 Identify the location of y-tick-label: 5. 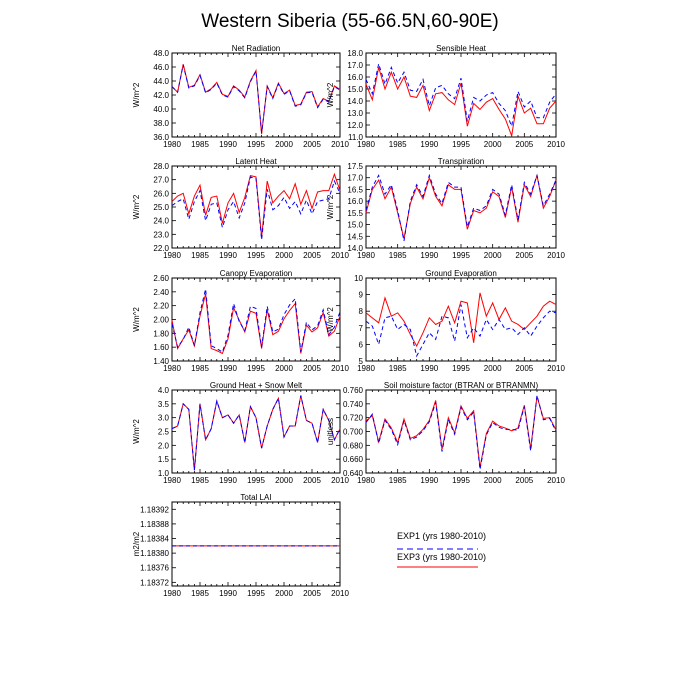
(361, 361).